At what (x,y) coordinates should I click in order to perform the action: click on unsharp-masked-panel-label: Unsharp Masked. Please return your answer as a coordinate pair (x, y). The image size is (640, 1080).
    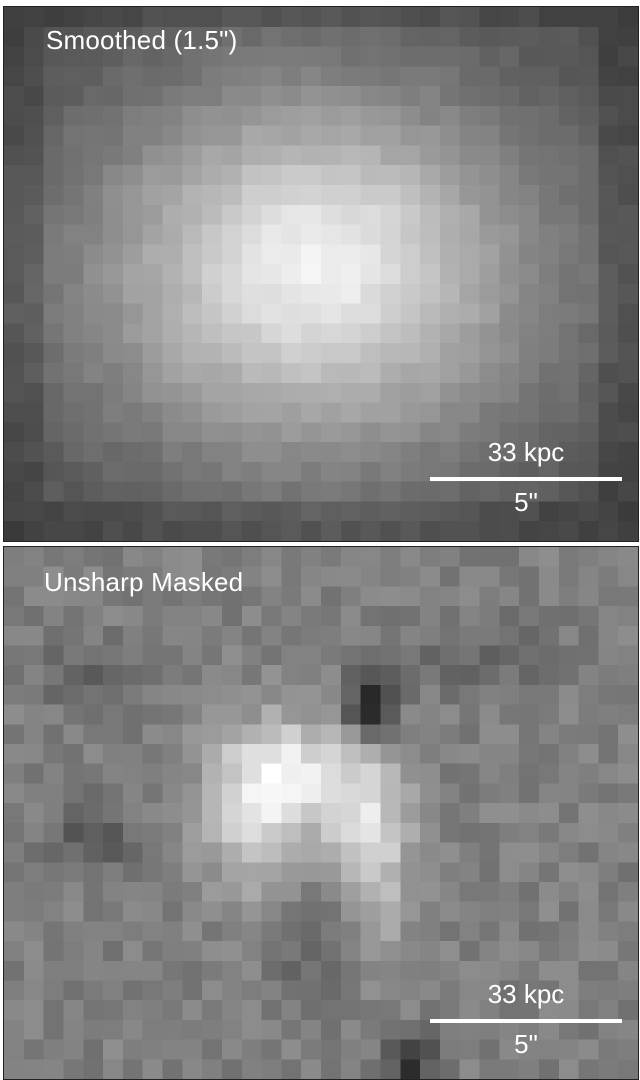
    Looking at the image, I should click on (144, 582).